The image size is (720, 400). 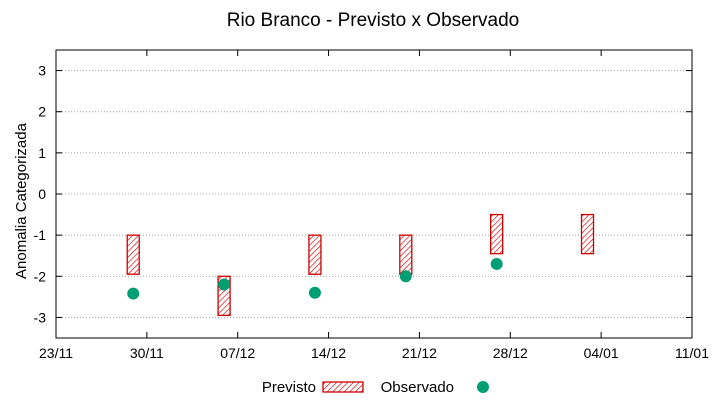 I want to click on y-tick-label: 0, so click(x=42, y=194).